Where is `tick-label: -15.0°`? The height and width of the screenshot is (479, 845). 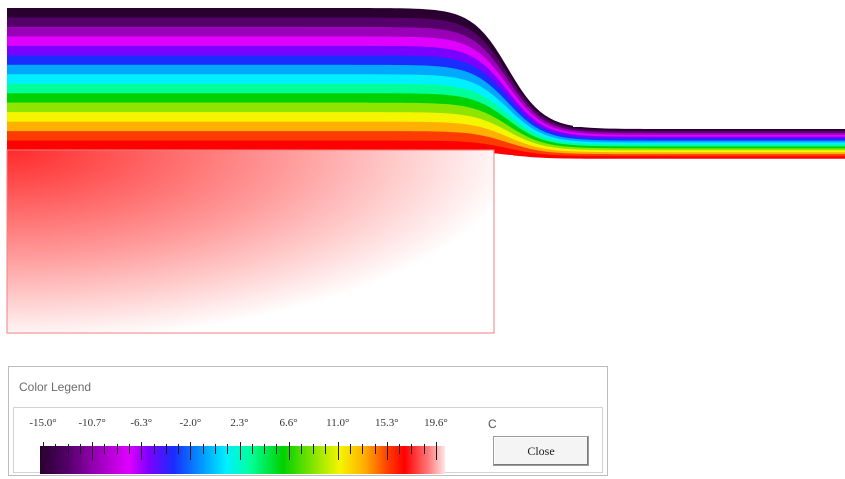
tick-label: -15.0° is located at coordinates (43, 423).